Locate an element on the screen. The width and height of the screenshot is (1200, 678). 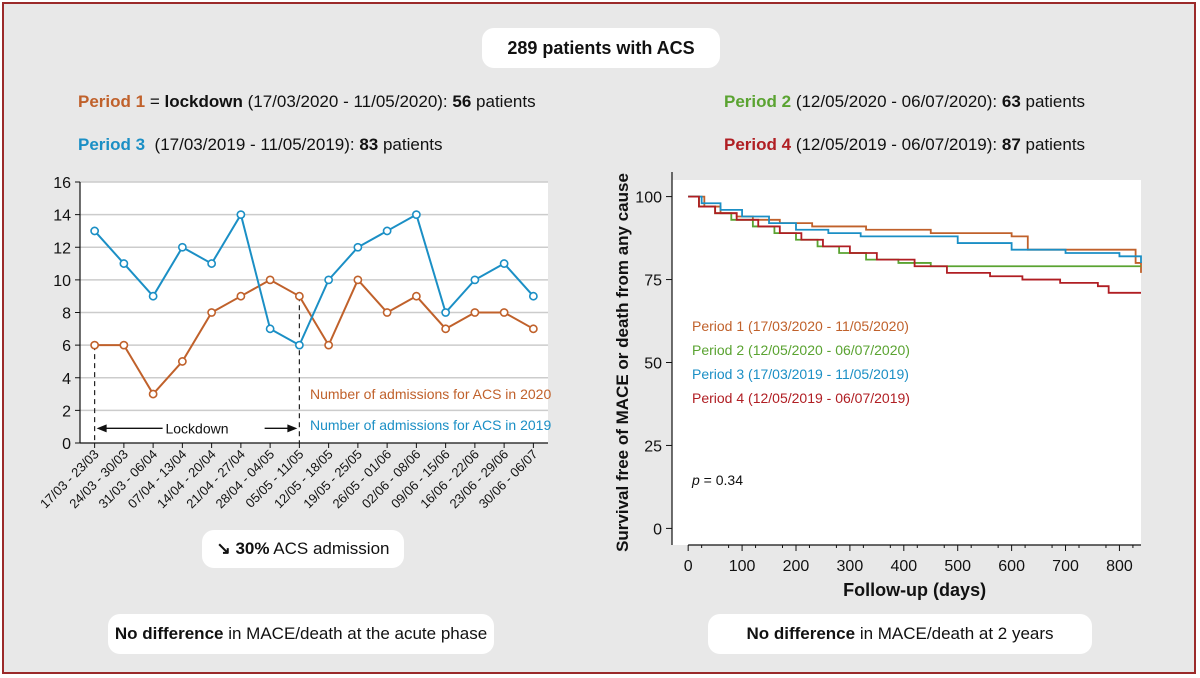
period-1-suffix: patients is located at coordinates (503, 101).